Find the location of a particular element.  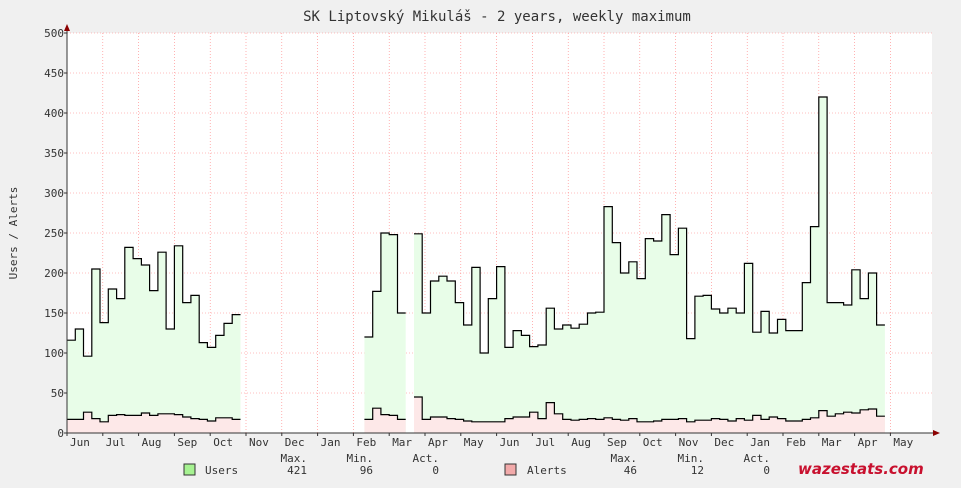

legend-min-users: 96 is located at coordinates (366, 470).